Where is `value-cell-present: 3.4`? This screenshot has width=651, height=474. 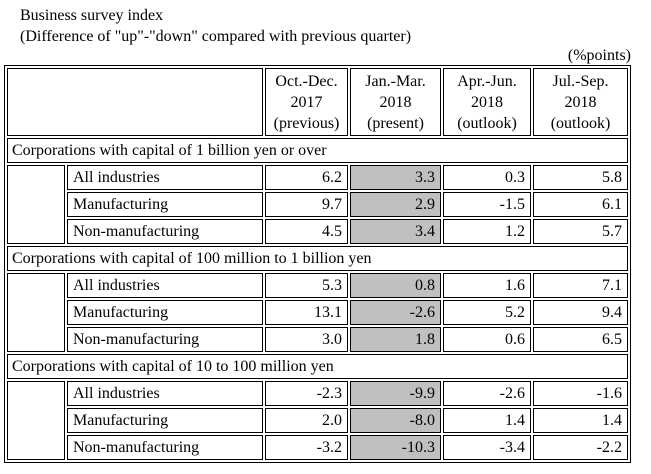 value-cell-present: 3.4 is located at coordinates (395, 231).